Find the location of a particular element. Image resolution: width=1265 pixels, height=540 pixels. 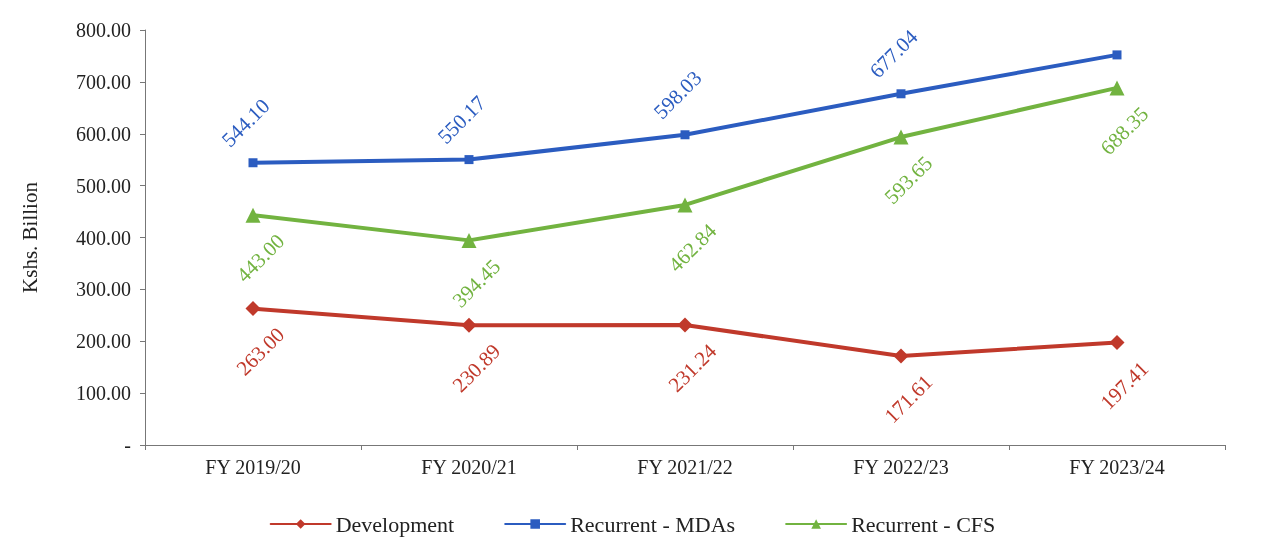

y-tick-label: 400.00 is located at coordinates (103, 237).